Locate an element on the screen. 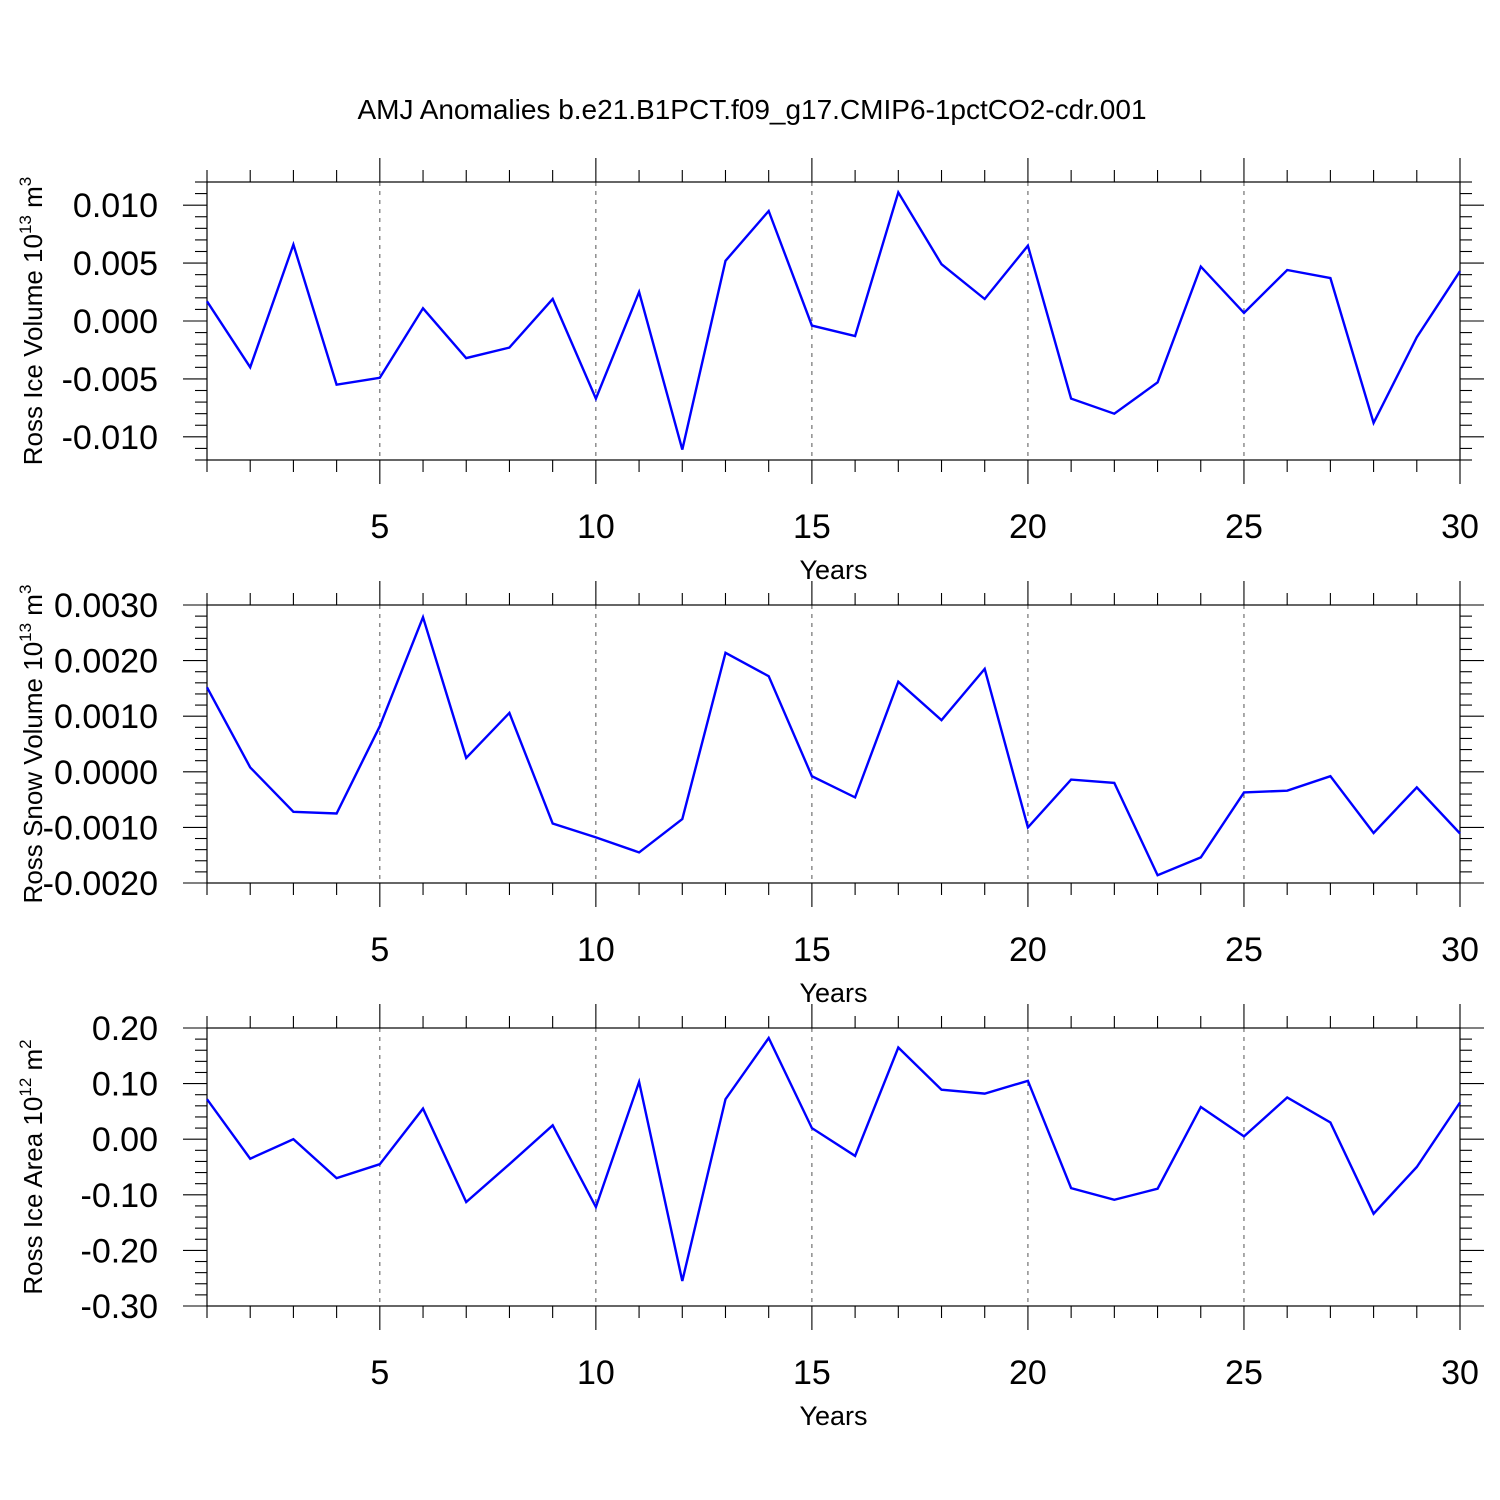 This screenshot has width=1500, height=1500. y-tick-label: 0.0000 is located at coordinates (106, 773).